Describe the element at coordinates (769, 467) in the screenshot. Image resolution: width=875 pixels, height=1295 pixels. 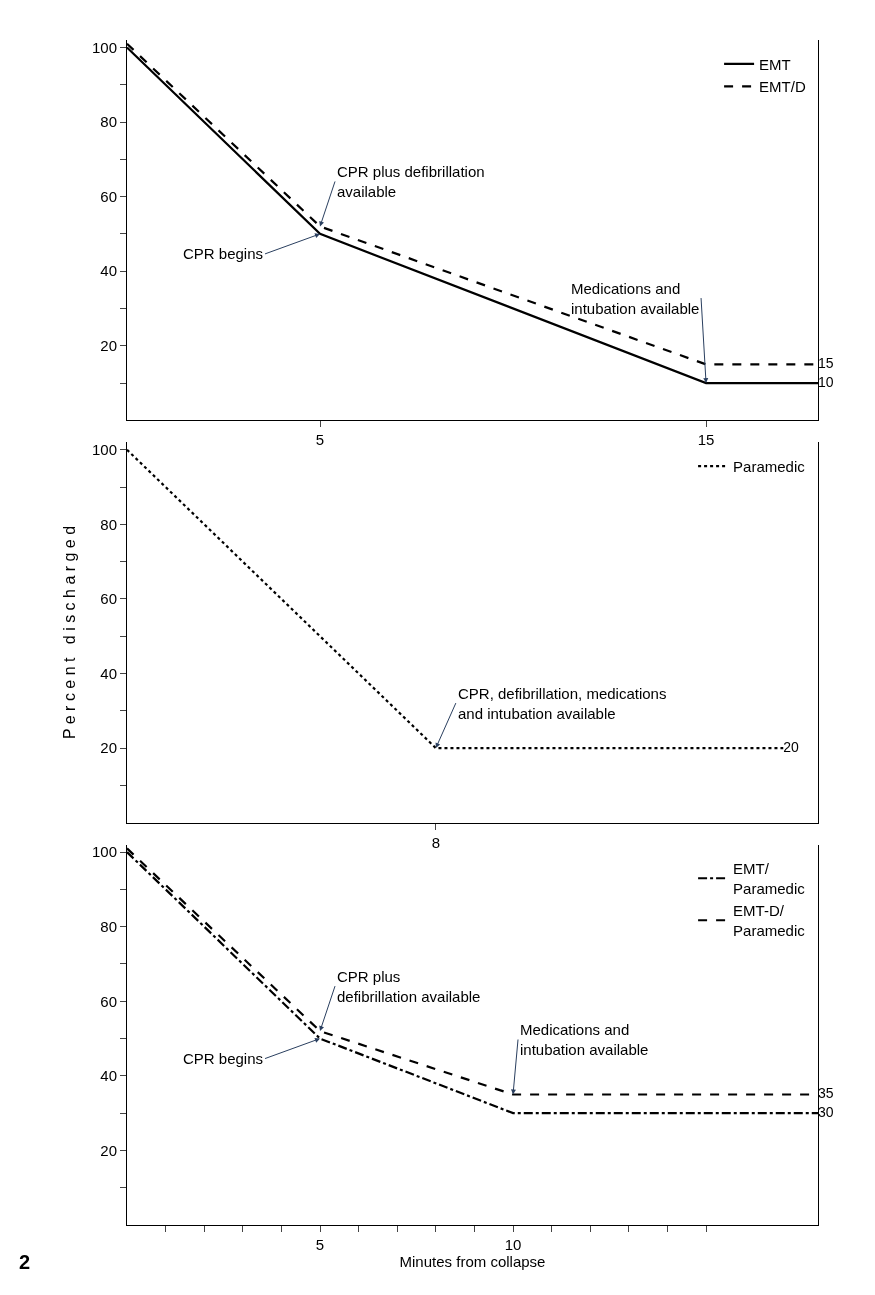
I see `legend-label: Paramedic` at that location.